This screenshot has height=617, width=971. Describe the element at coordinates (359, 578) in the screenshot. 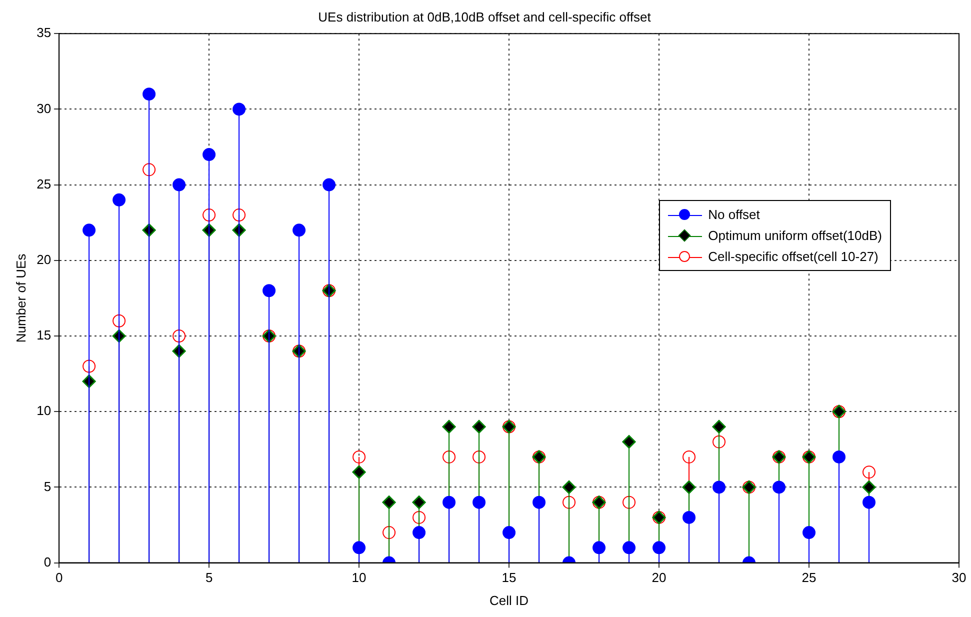

I see `x-tick-label: 10` at that location.